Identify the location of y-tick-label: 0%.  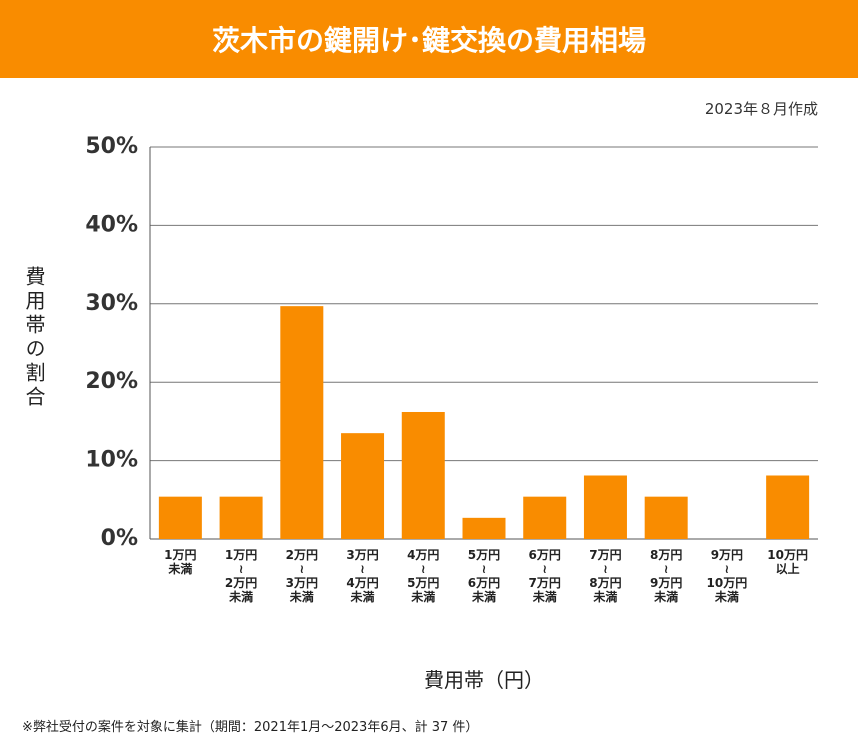
(119, 538).